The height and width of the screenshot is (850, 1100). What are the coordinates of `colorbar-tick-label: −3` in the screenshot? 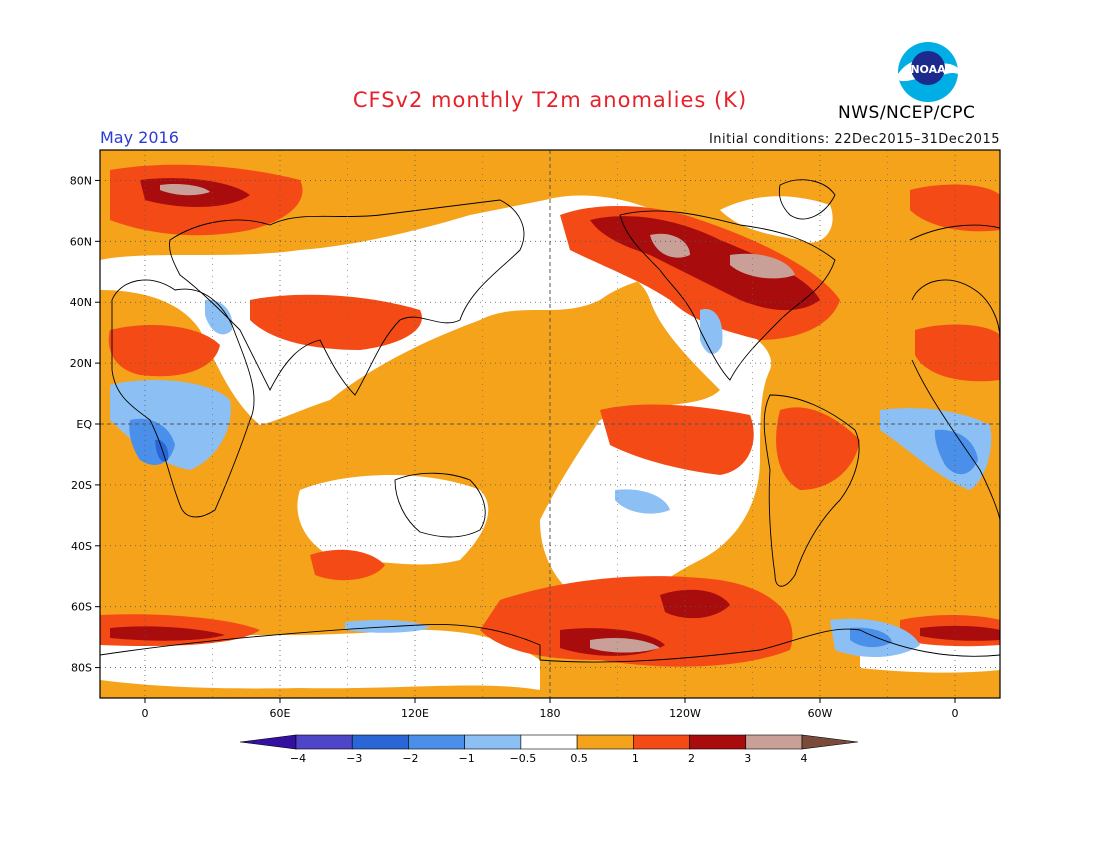 It's located at (354, 758).